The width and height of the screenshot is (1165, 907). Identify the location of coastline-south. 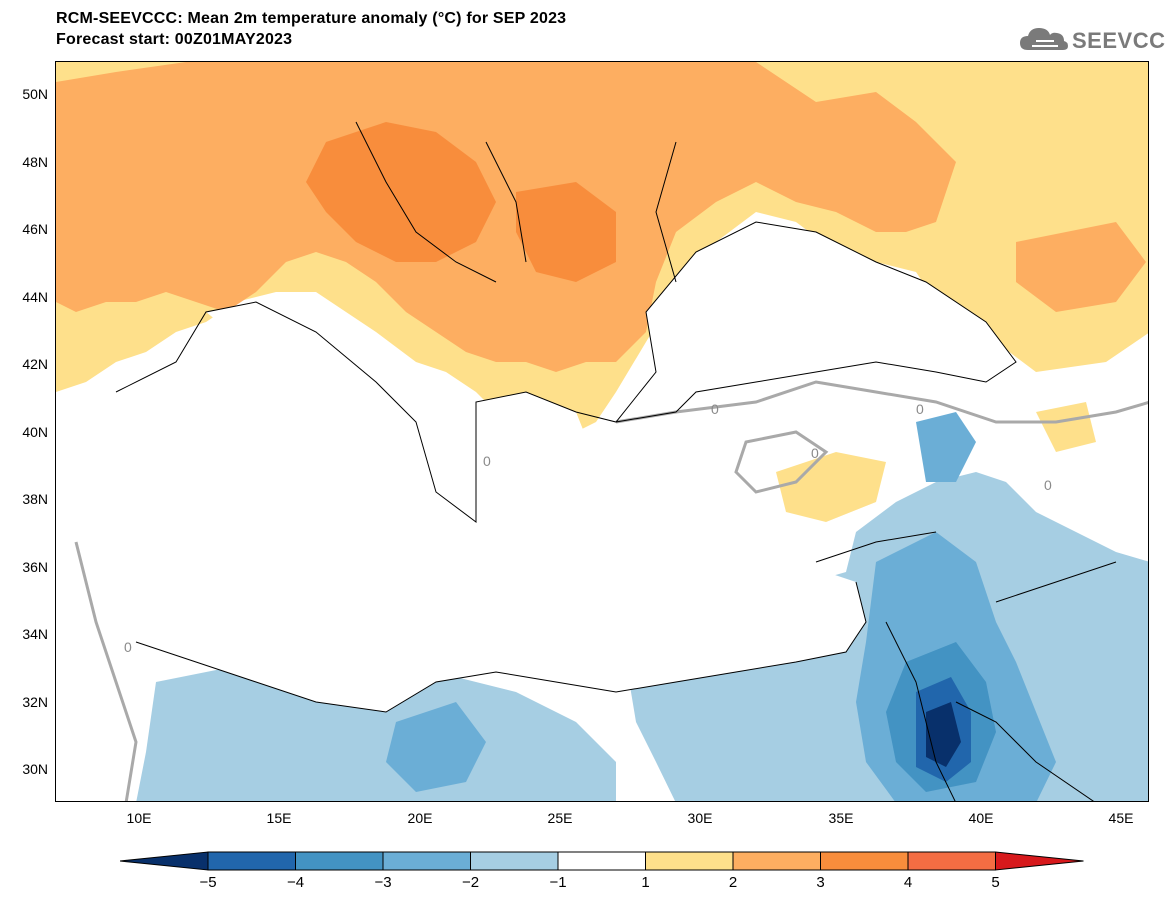
(501, 647).